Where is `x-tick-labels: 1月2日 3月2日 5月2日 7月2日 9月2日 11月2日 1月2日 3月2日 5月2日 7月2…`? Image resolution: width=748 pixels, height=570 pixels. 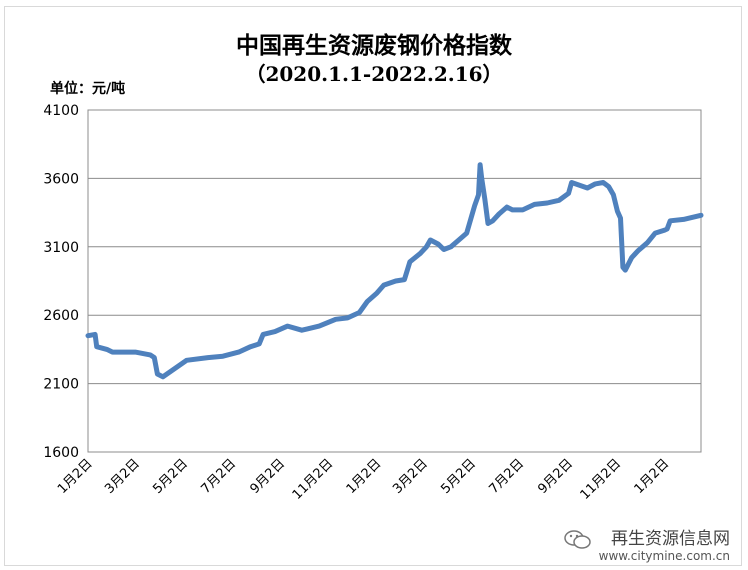
x-tick-labels: 1月2日 3月2日 5月2日 7月2日 9月2日 11月2日 1月2日 3月2日 5月2日 7月2… is located at coordinates (363, 479).